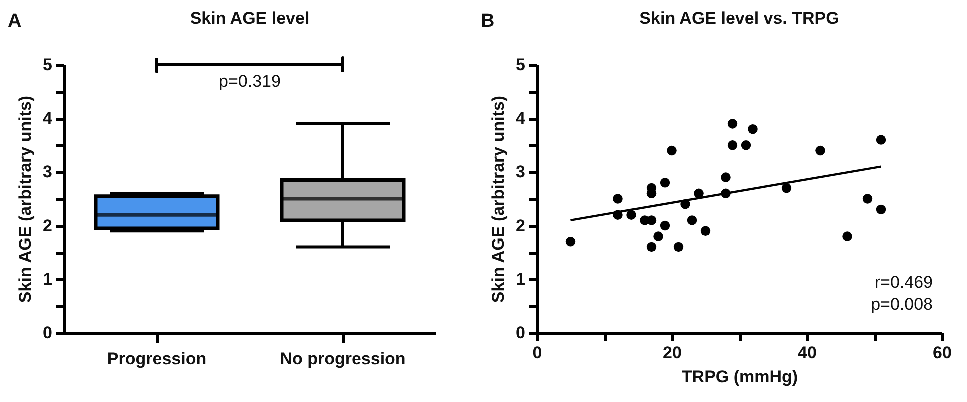 The width and height of the screenshot is (967, 402). What do you see at coordinates (250, 18) in the screenshot?
I see `chart-title: Skin AGE level` at bounding box center [250, 18].